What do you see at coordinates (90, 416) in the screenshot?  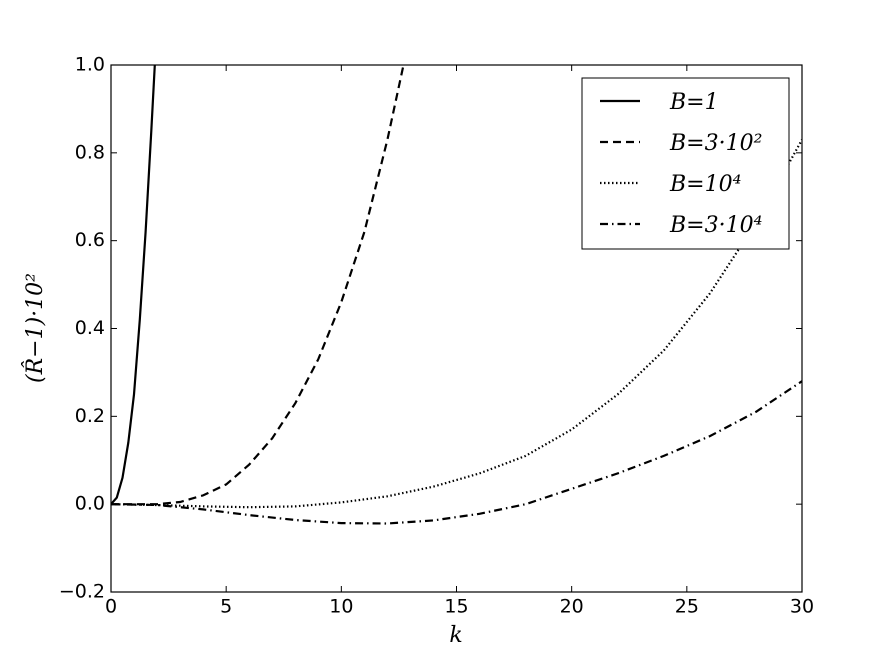 I see `y-tick-label: 0.2` at bounding box center [90, 416].